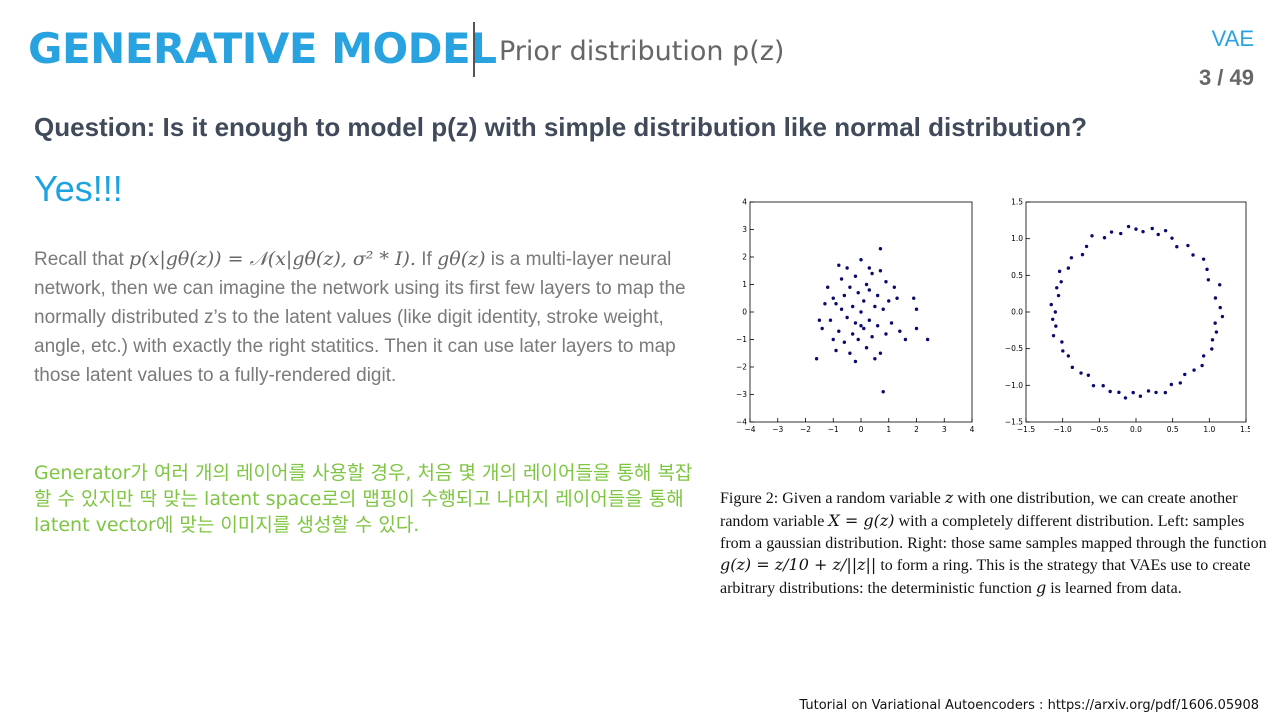  Describe the element at coordinates (749, 429) in the screenshot. I see `plot-1-x-tick-label: −4` at that location.